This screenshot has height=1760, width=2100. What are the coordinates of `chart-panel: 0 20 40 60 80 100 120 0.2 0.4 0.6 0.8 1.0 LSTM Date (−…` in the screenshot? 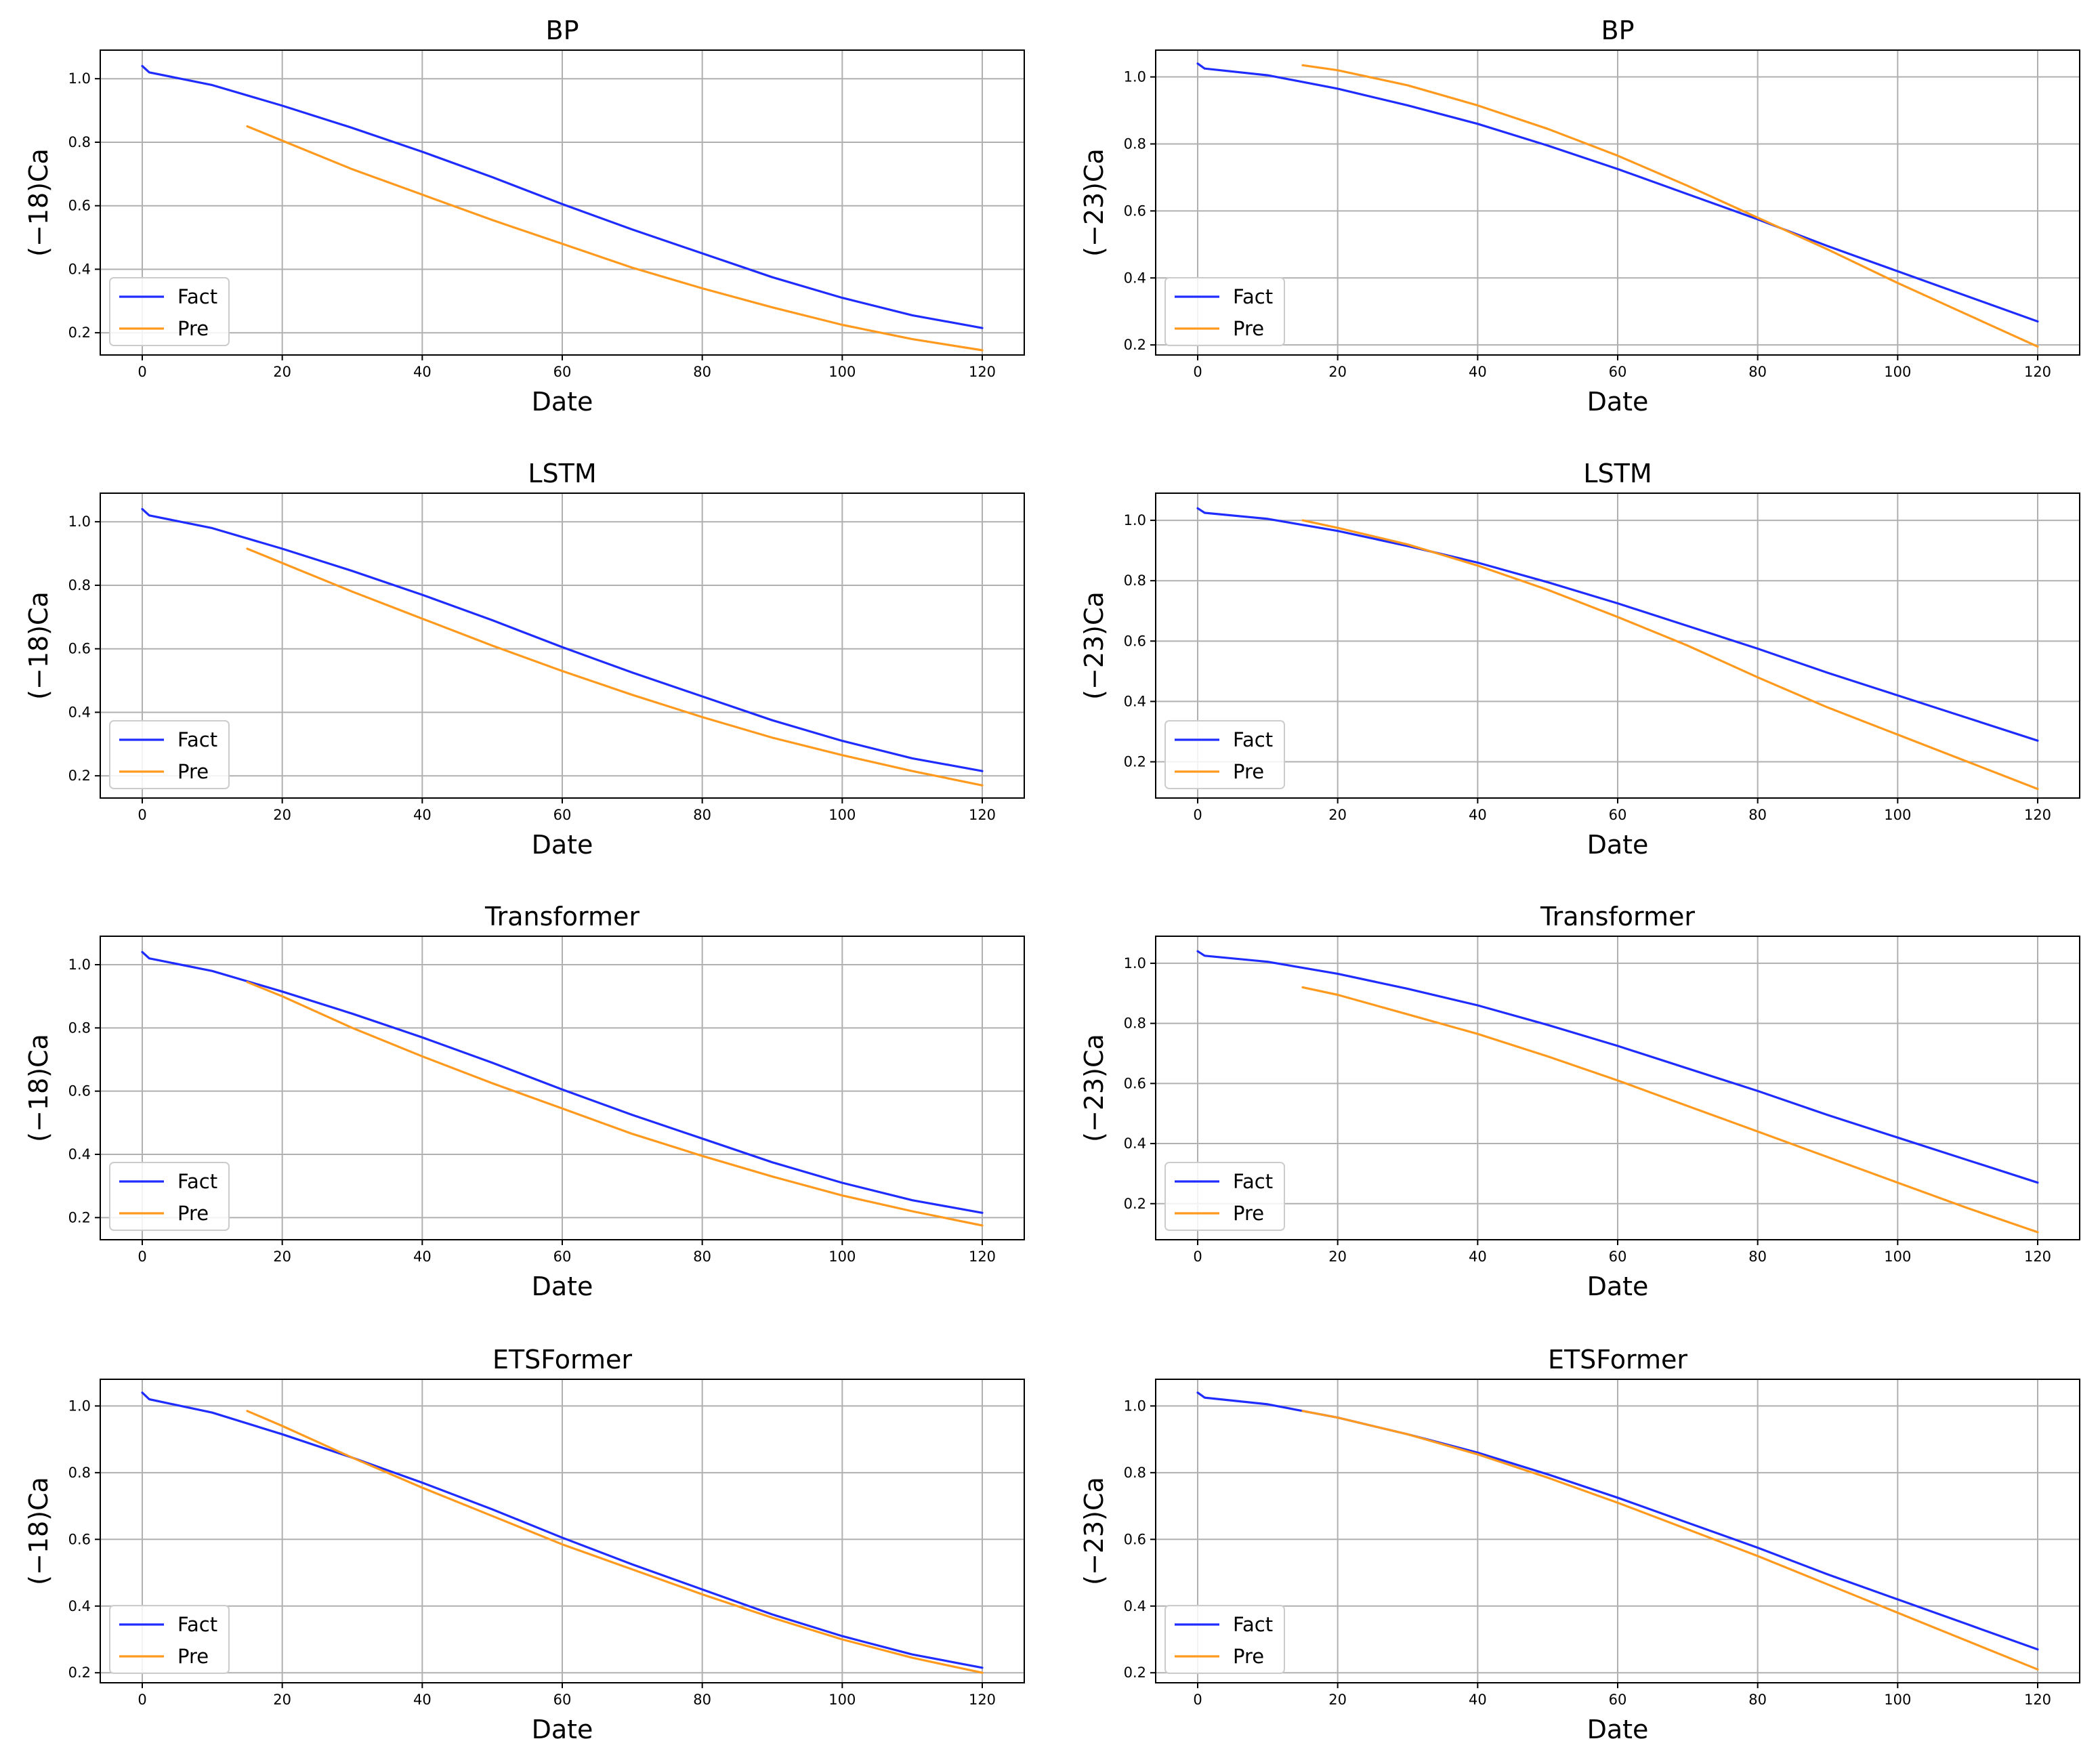 It's located at (1579, 659).